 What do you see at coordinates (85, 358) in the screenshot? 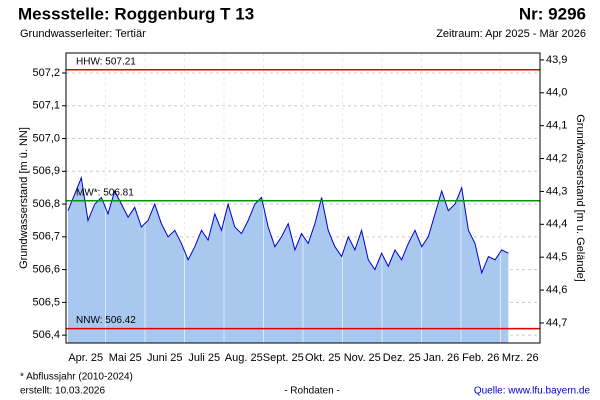
I see `x-tick-label: Apr. 25` at bounding box center [85, 358].